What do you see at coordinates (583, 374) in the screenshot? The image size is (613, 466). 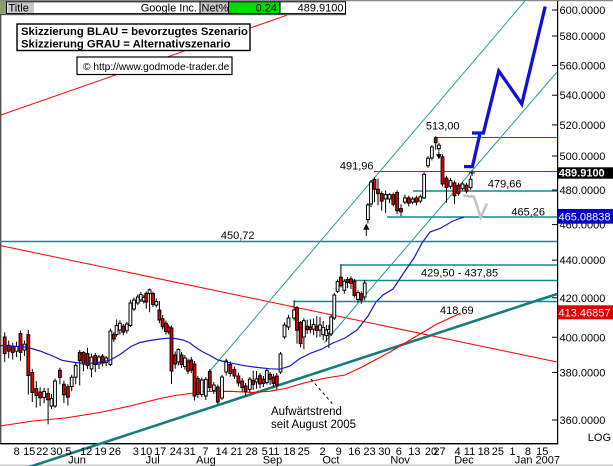 I see `svg-text: 380.0000` at bounding box center [583, 374].